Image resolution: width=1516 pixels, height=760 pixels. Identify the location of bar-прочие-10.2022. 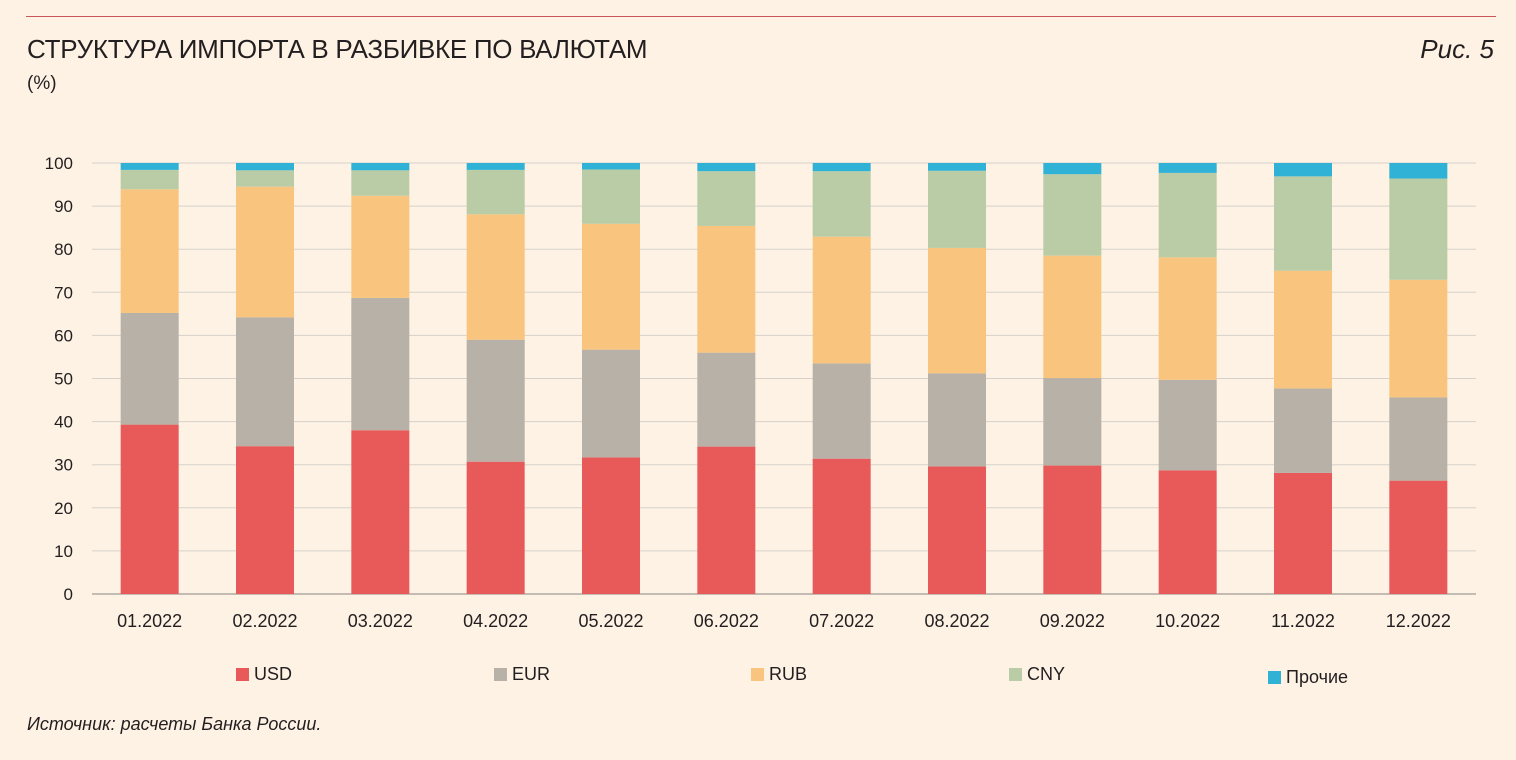
(1187, 168).